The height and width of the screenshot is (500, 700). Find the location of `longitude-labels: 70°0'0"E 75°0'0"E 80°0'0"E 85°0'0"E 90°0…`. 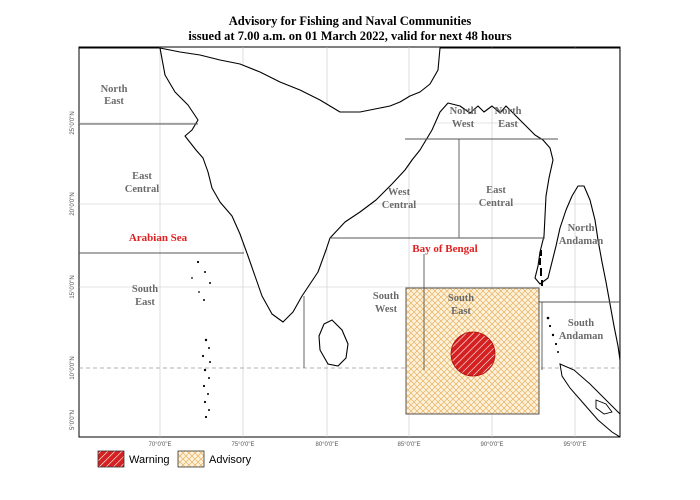

longitude-labels: 70°0'0"E 75°0'0"E 80°0'0"E 85°0'0"E 90°0… is located at coordinates (367, 445).